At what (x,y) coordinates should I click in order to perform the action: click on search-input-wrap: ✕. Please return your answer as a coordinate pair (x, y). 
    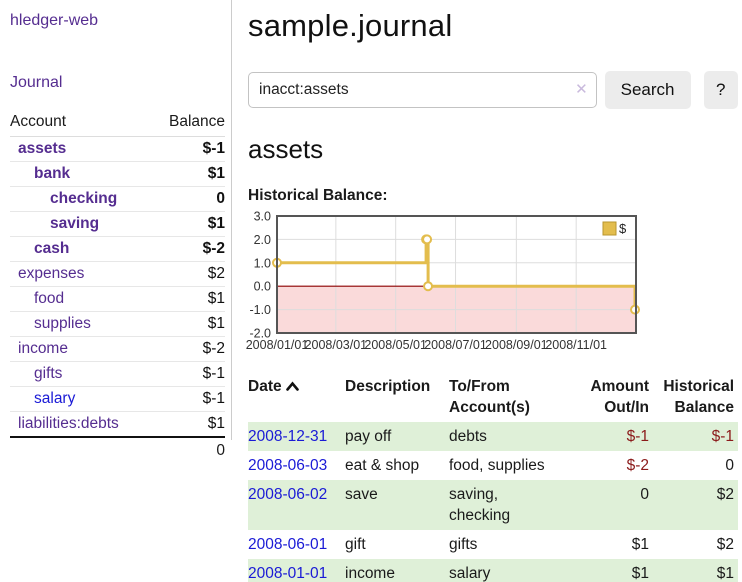
    Looking at the image, I should click on (422, 90).